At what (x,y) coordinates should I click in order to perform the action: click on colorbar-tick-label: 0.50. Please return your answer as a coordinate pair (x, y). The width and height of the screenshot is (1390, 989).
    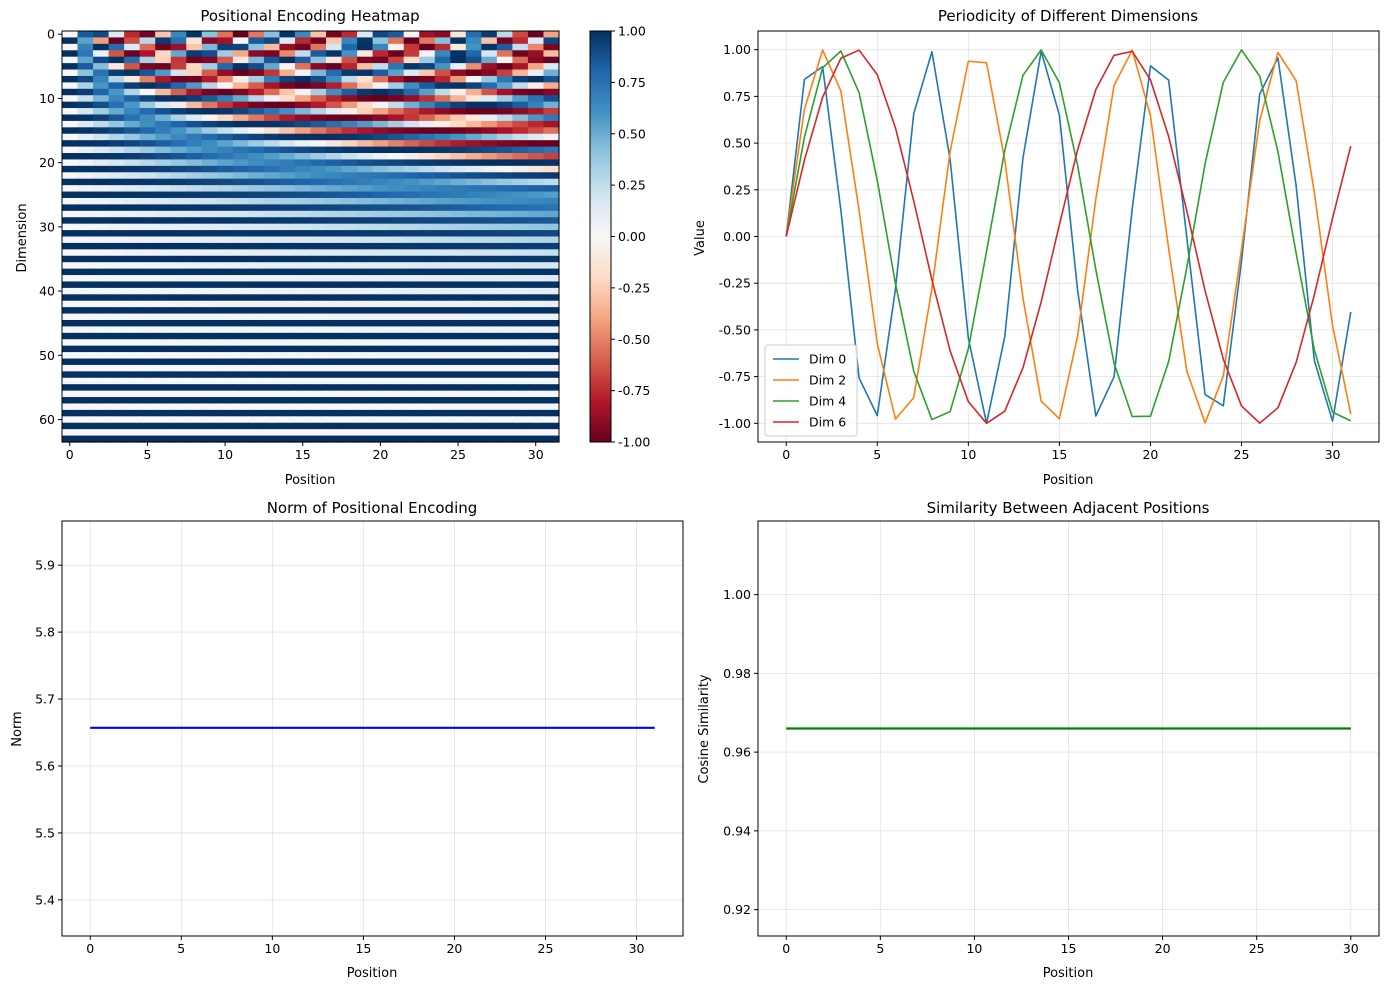
    Looking at the image, I should click on (632, 133).